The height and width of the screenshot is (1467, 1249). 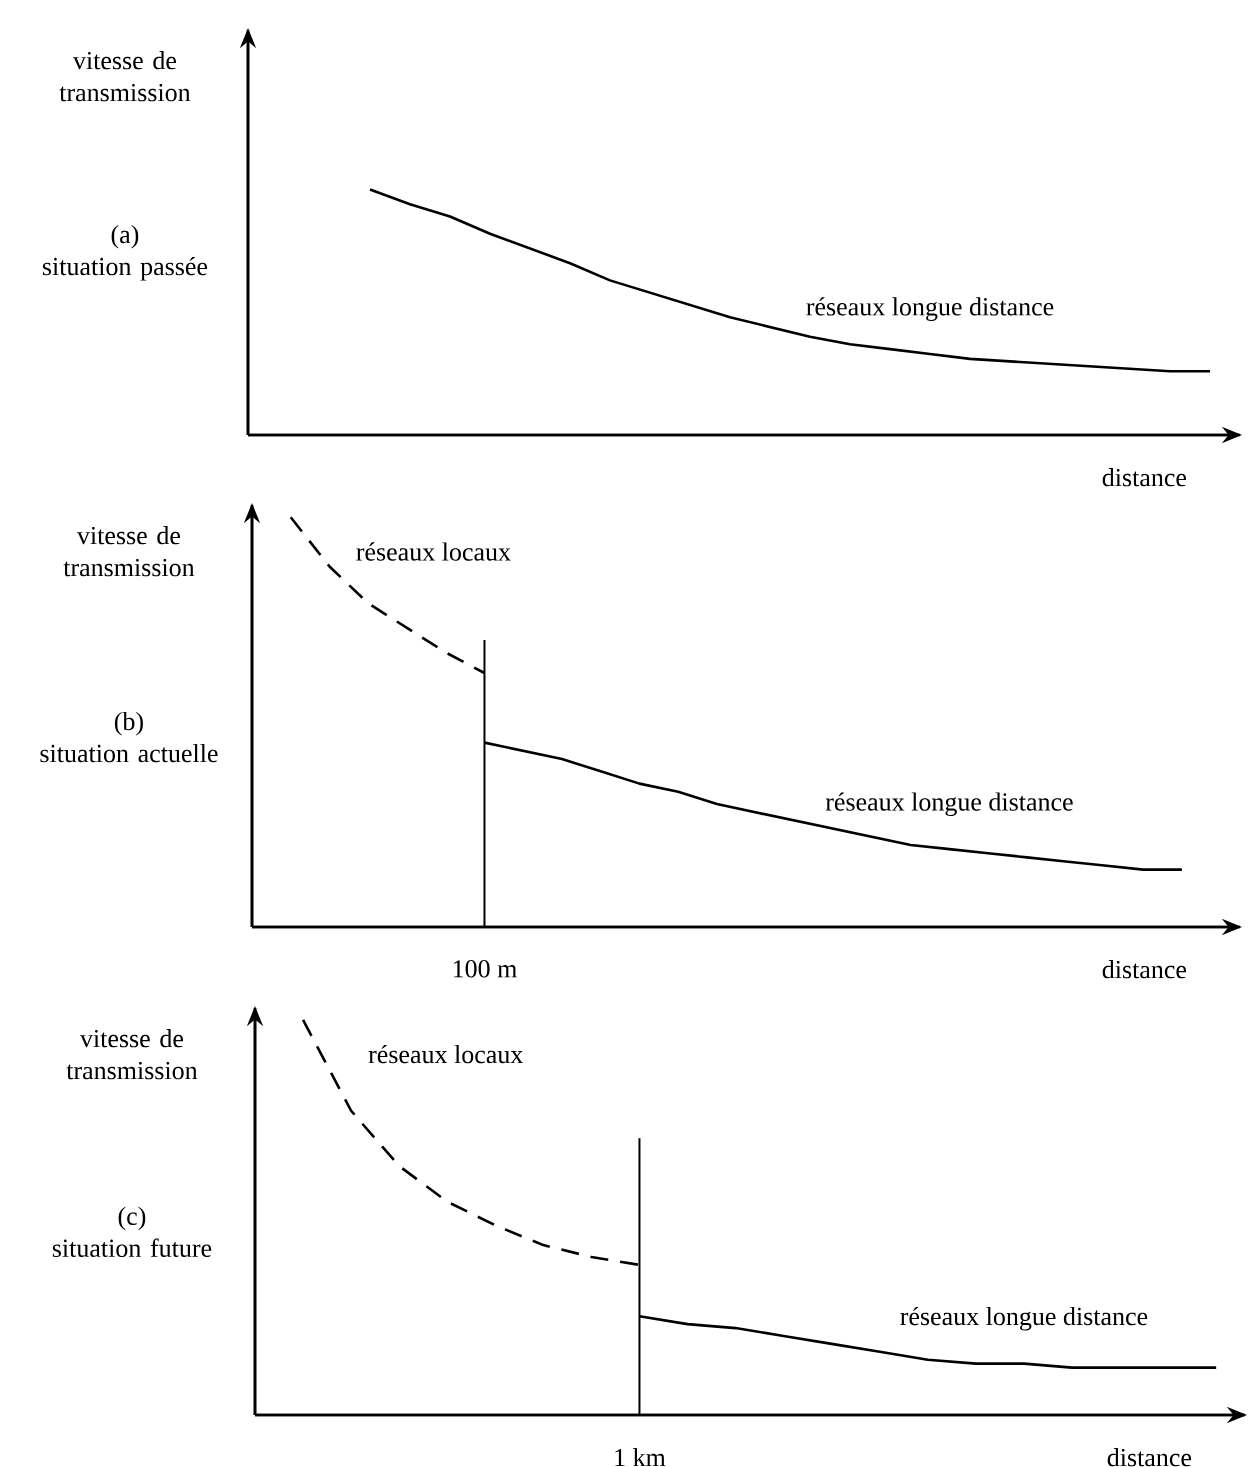 I want to click on text: situation actuelle, so click(x=129, y=753).